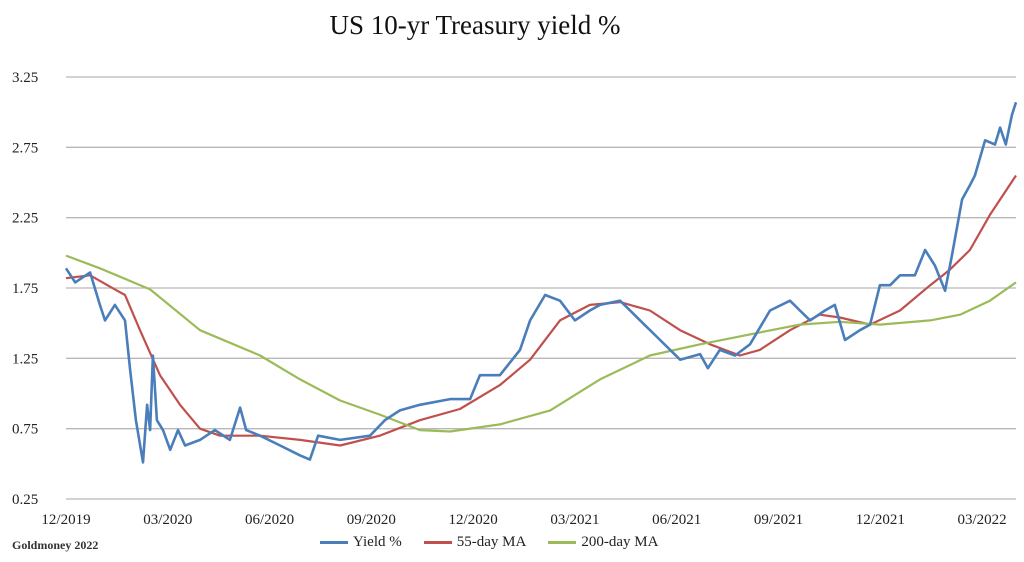 This screenshot has width=1024, height=562. I want to click on chart-title: US 10-yr Treasury yield %, so click(475, 25).